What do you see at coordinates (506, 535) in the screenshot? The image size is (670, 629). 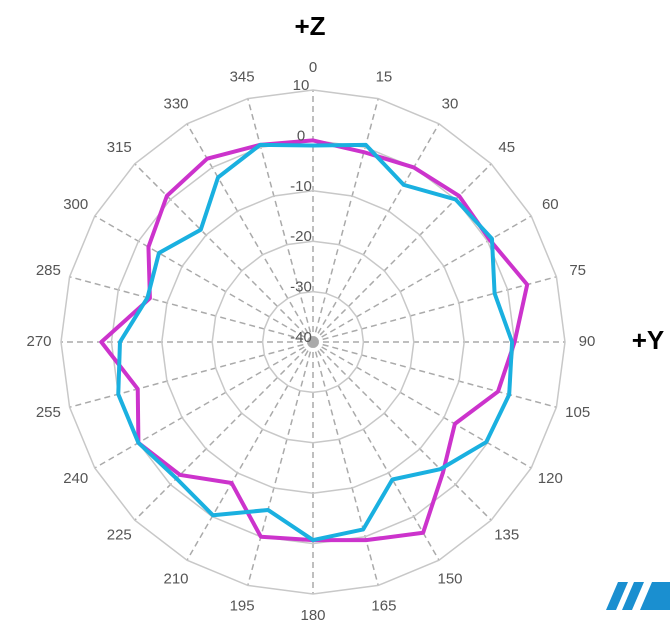 I see `category-label: 135` at bounding box center [506, 535].